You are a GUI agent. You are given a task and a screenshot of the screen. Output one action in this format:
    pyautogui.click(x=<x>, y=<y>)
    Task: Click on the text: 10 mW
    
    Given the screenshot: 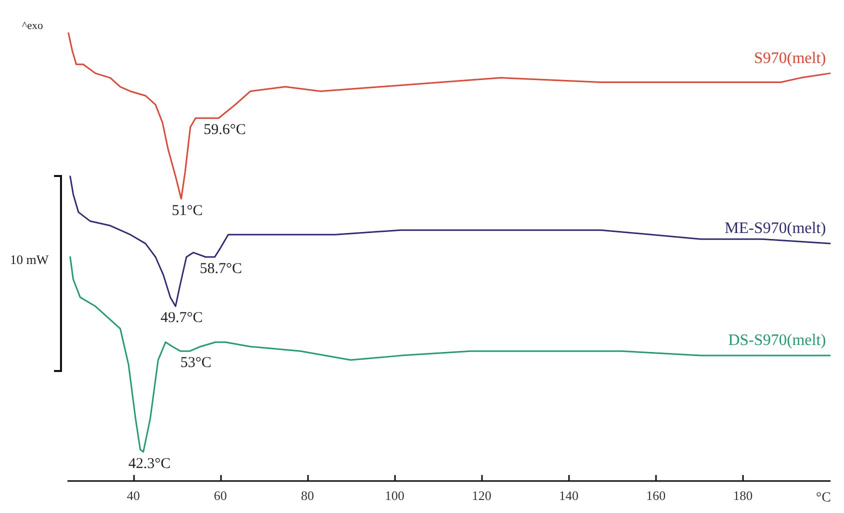 What is the action you would take?
    pyautogui.click(x=29, y=260)
    